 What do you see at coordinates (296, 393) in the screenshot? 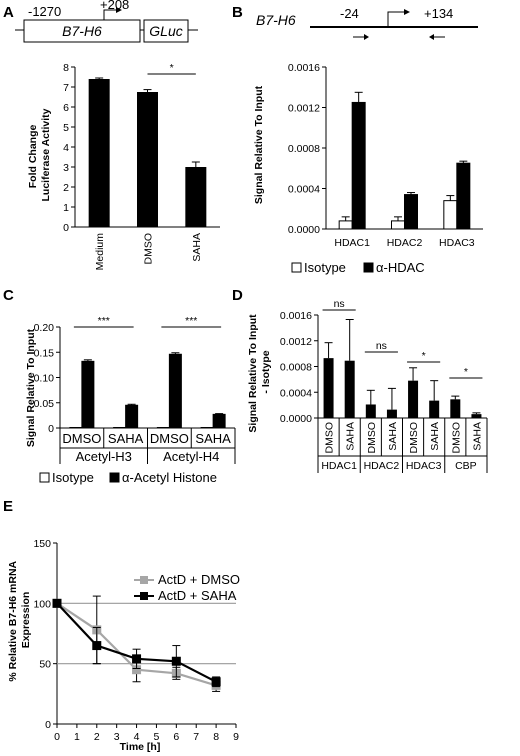
I see `panel-d-ytick-label: 0.0004` at bounding box center [296, 393].